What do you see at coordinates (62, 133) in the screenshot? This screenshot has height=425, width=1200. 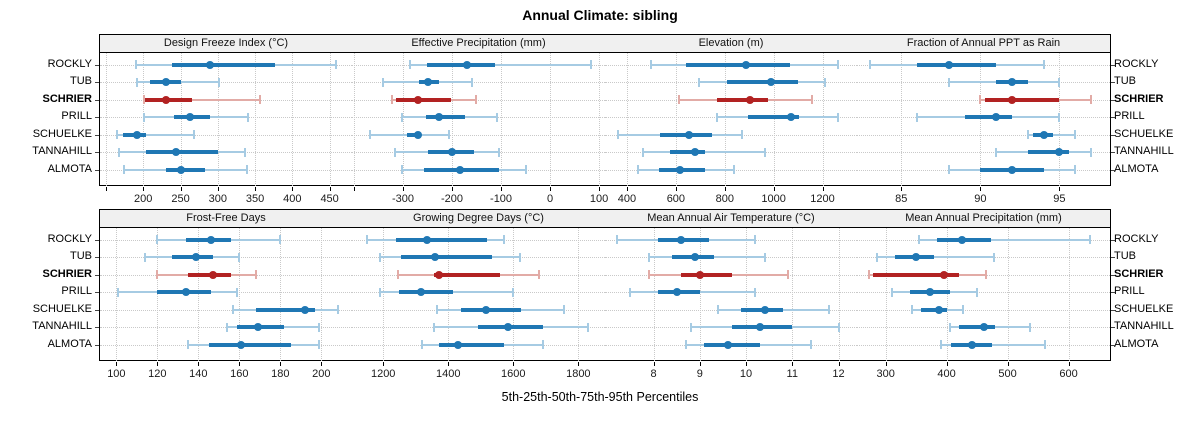 I see `site-label-left: SCHUELKE` at bounding box center [62, 133].